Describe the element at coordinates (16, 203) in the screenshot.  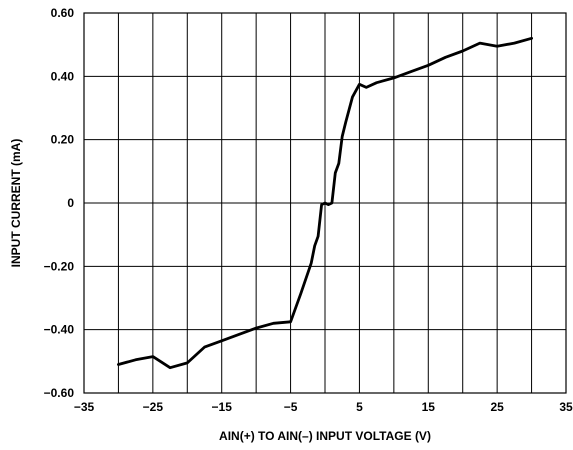
I see `y-axis-title: INPUT CURRENT (mA)` at that location.